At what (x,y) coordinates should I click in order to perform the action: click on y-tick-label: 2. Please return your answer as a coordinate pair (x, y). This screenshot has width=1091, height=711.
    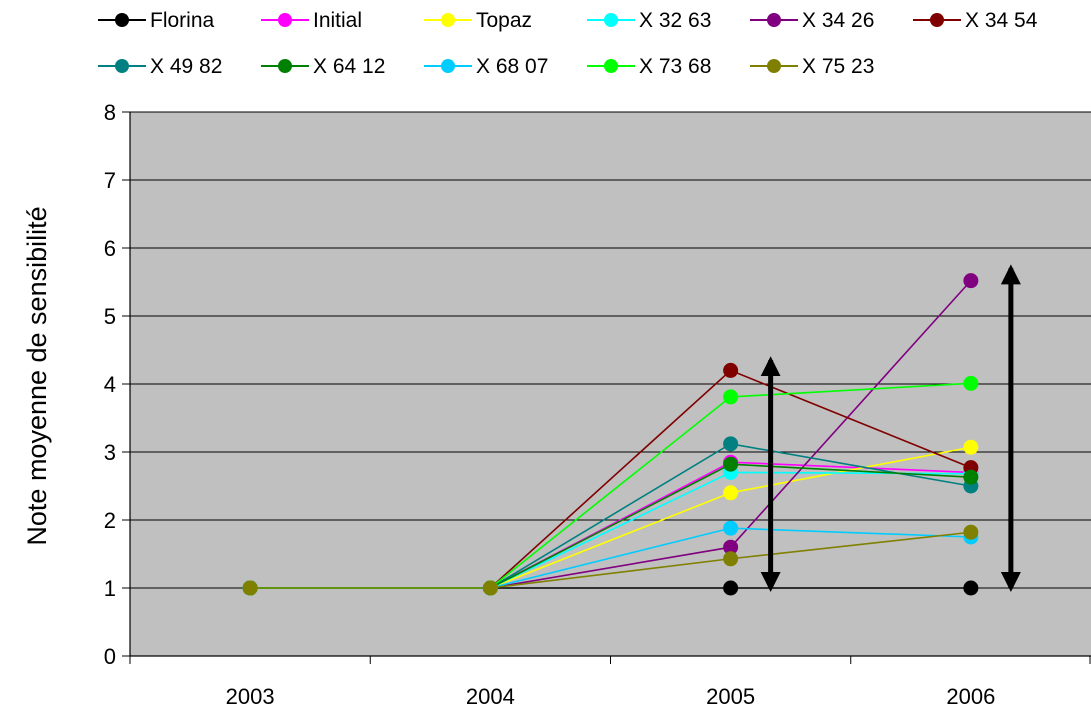
    Looking at the image, I should click on (110, 520).